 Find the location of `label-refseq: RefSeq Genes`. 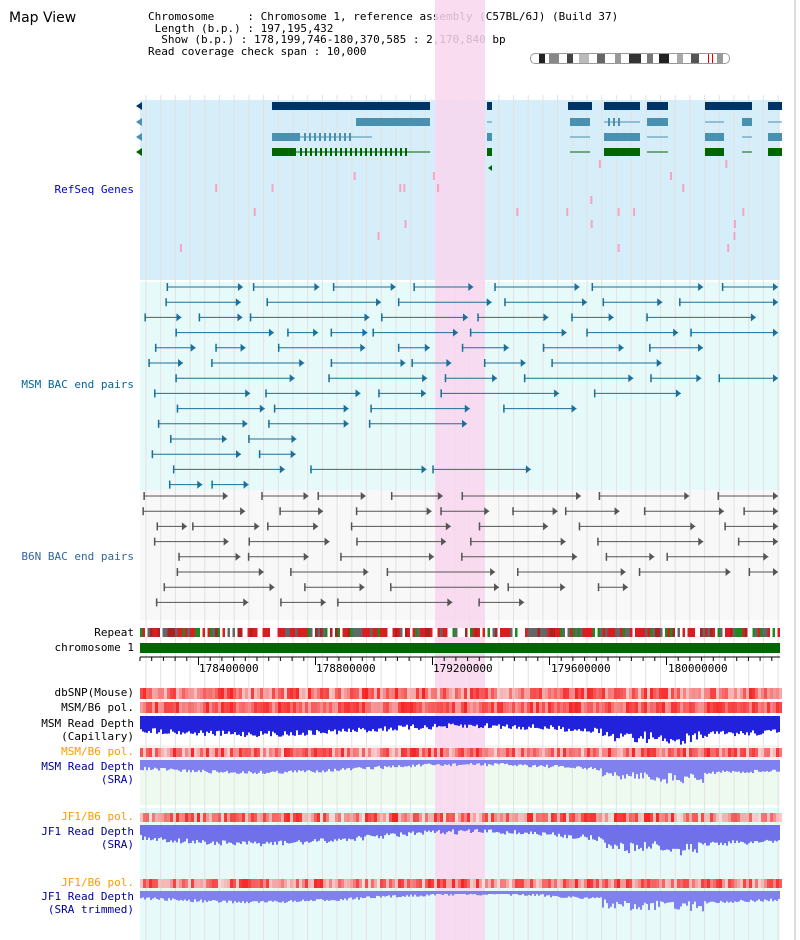

label-refseq: RefSeq Genes is located at coordinates (94, 189).